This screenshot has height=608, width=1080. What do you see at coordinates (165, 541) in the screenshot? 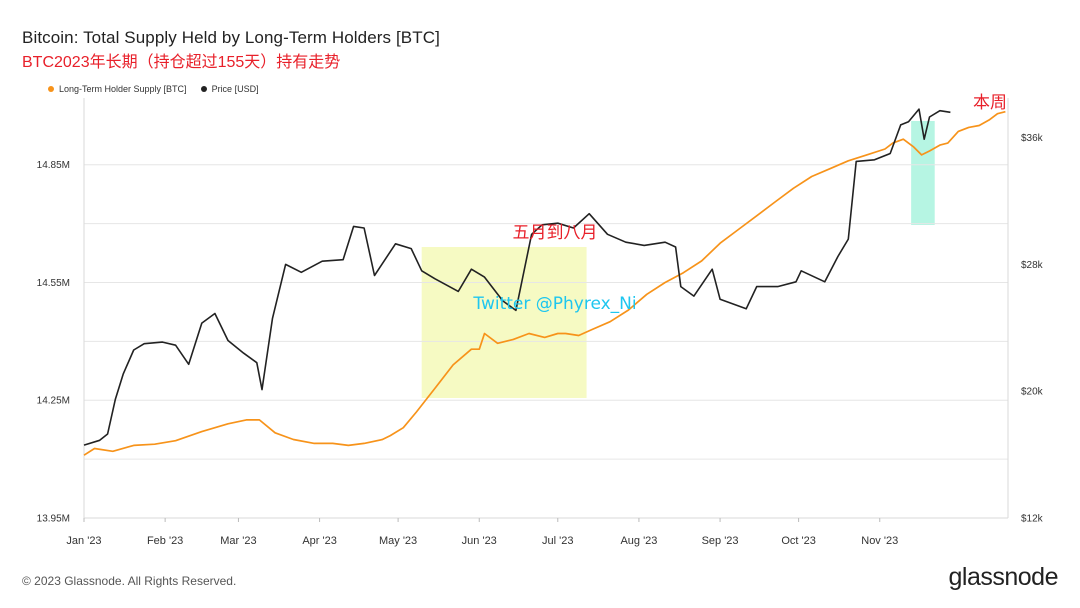
I see `x-tick-label: Feb '23` at bounding box center [165, 541].